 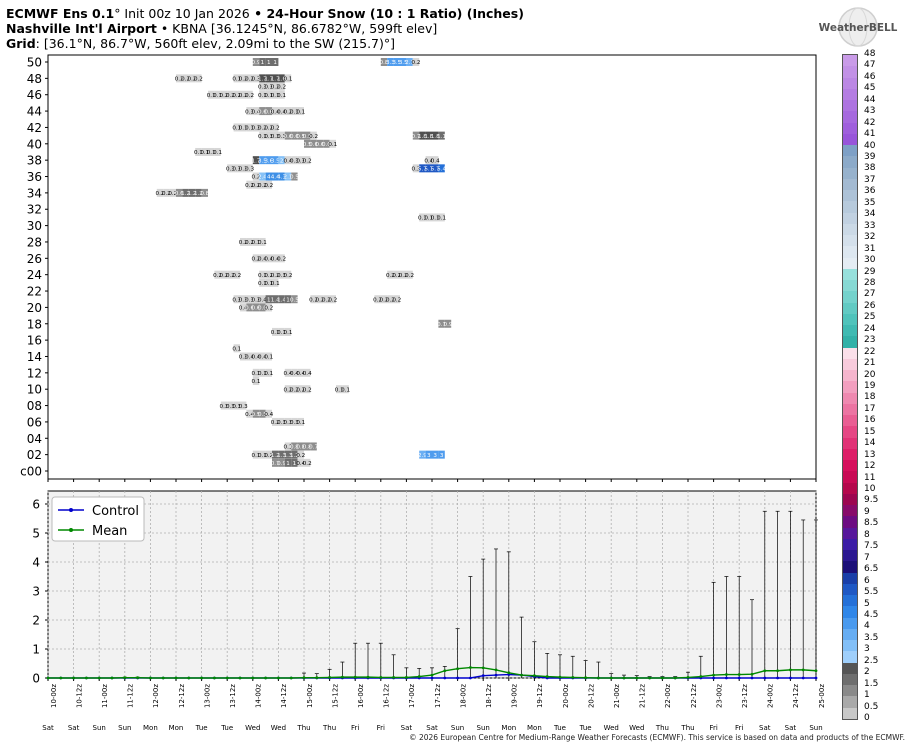 What do you see at coordinates (335, 696) in the screenshot?
I see `line-x-label: 15-12z` at bounding box center [335, 696].